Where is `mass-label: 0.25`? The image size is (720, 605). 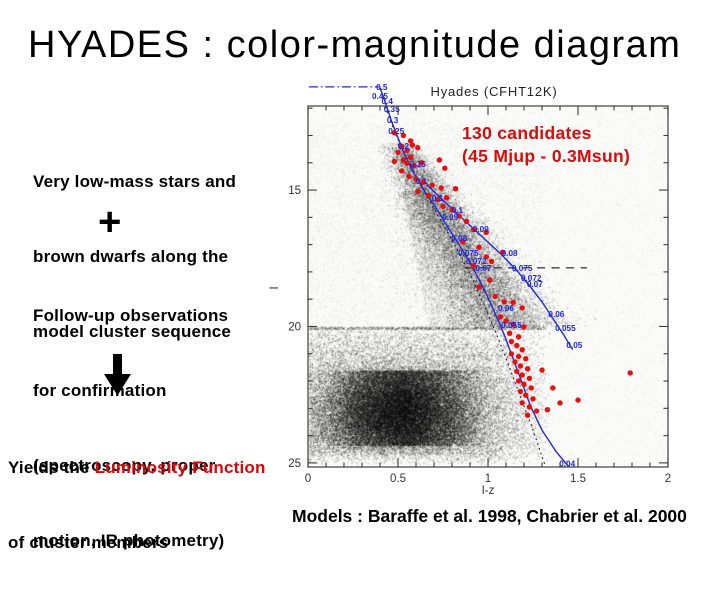 mass-label: 0.25 is located at coordinates (396, 131).